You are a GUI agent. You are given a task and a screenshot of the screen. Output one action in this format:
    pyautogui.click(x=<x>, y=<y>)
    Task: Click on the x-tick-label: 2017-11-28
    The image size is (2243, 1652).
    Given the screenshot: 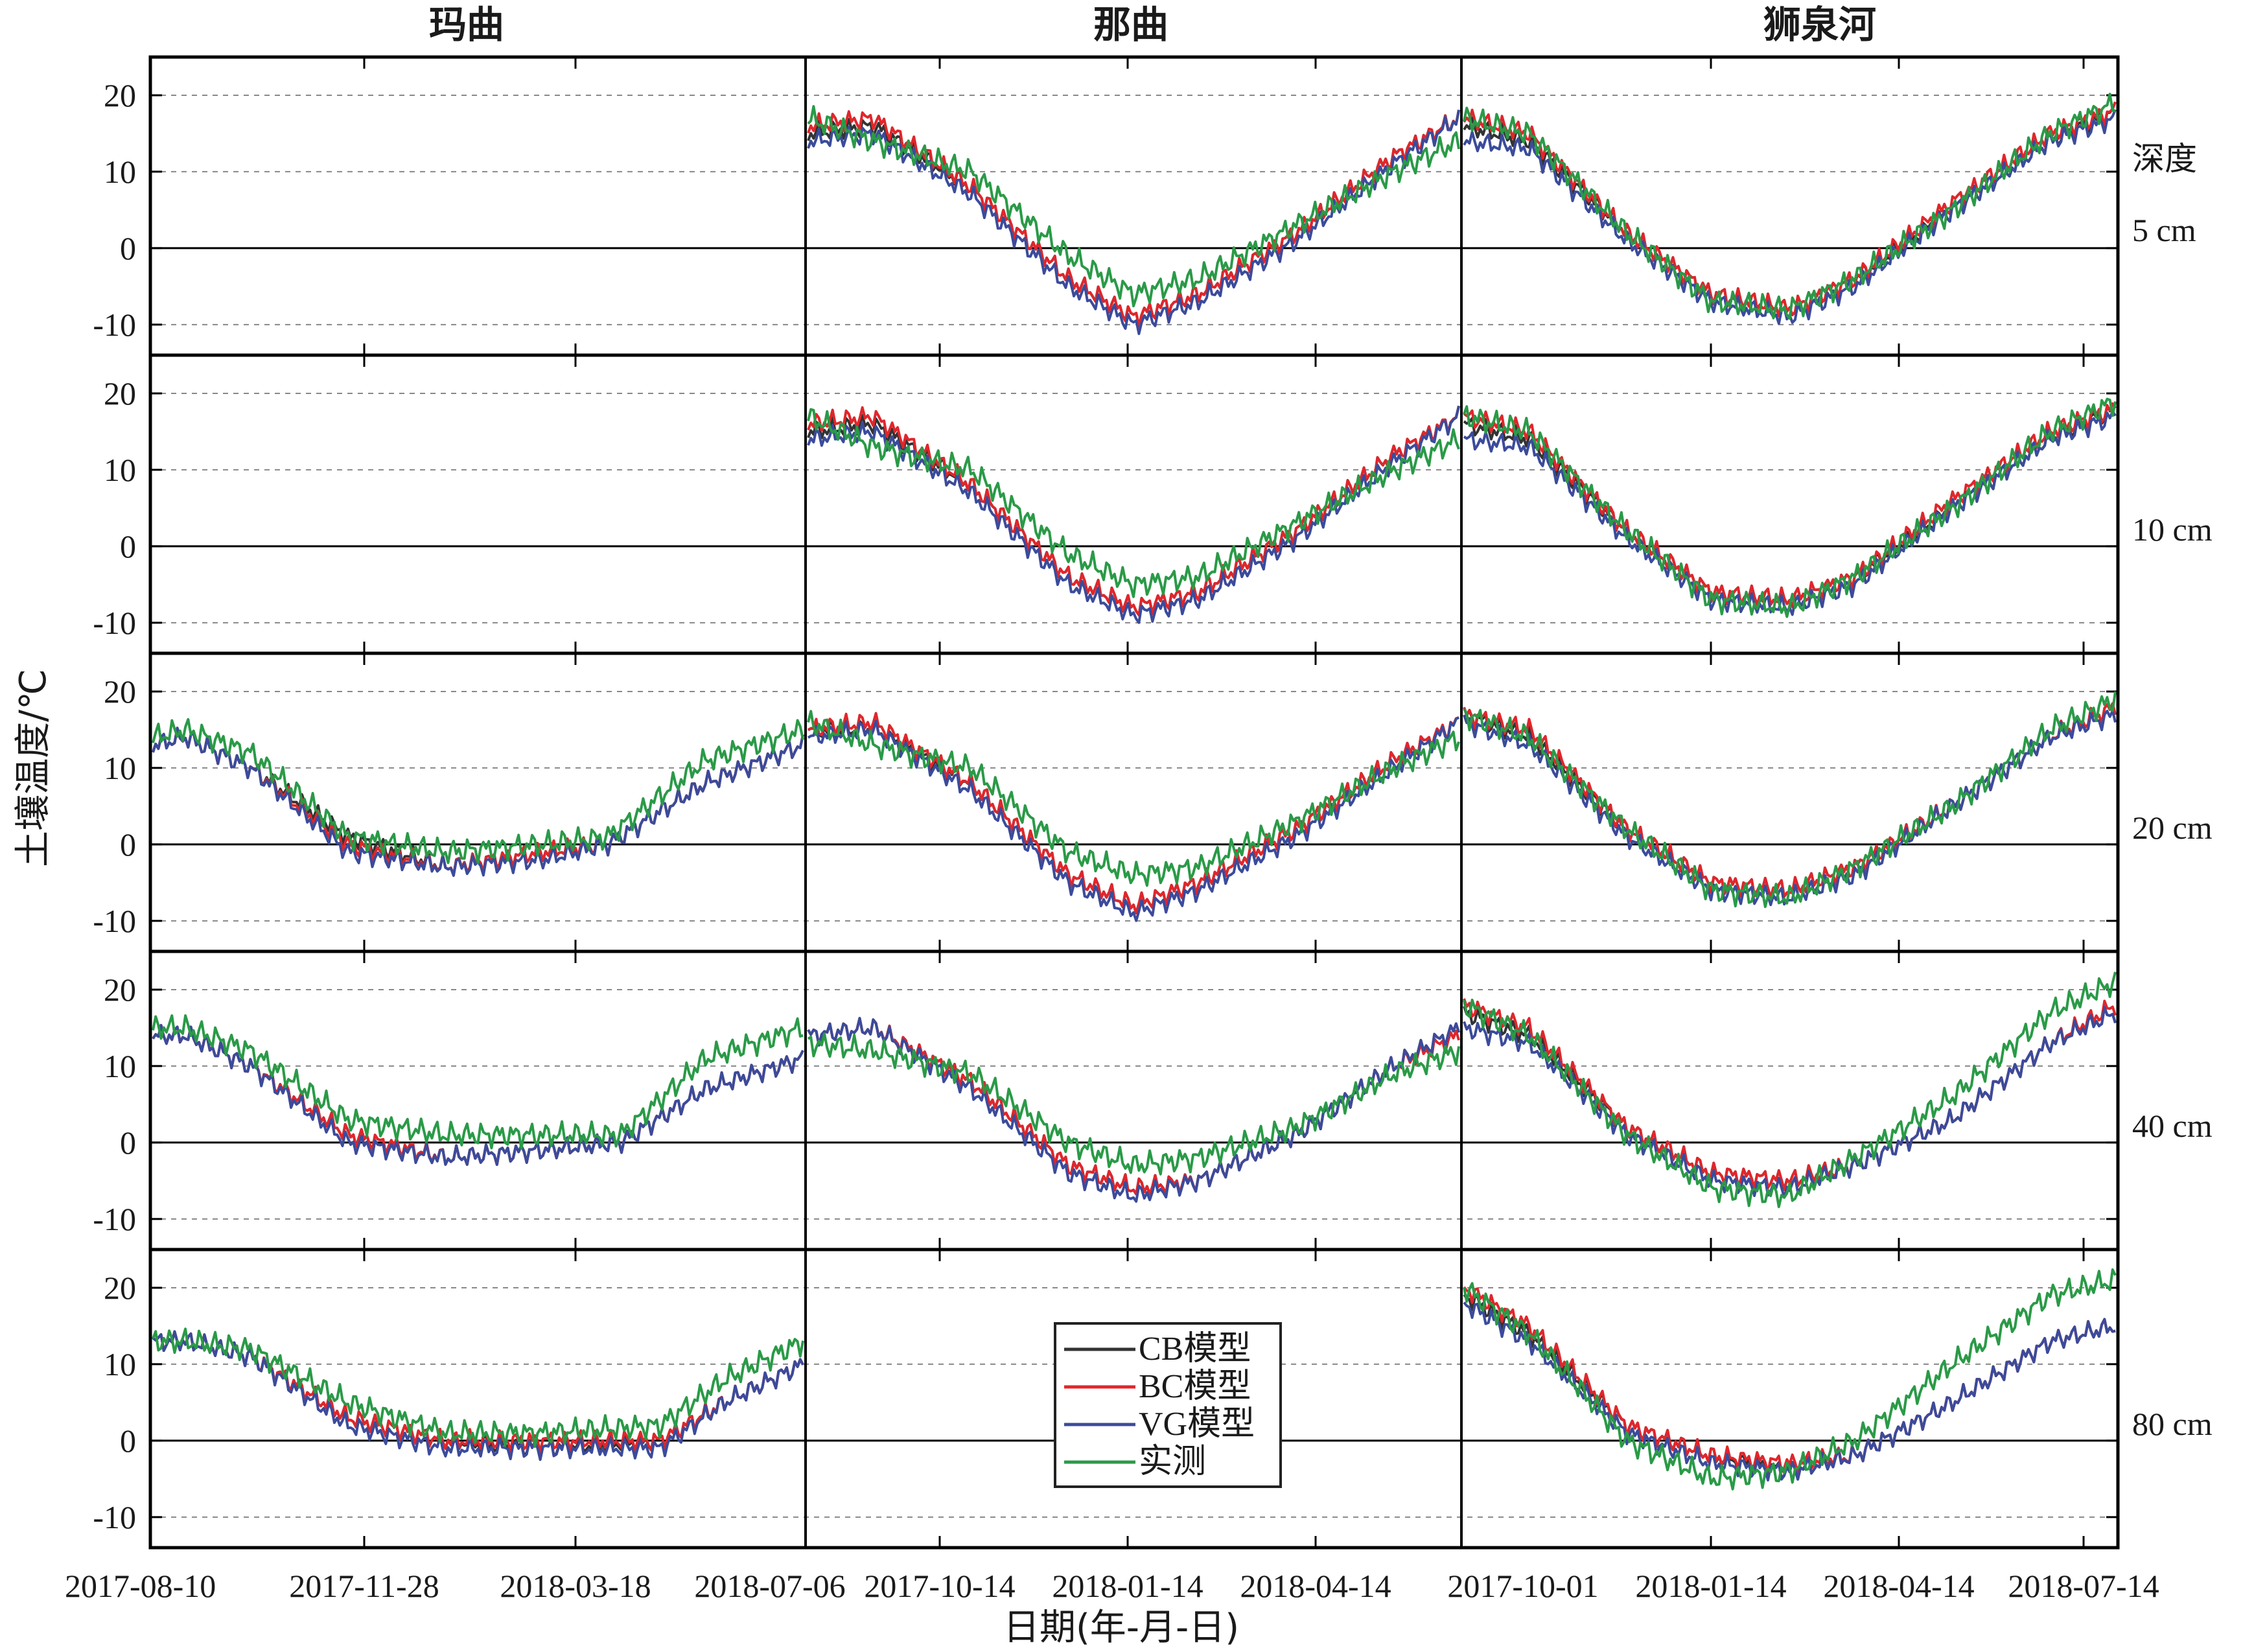 What is the action you would take?
    pyautogui.click(x=364, y=1586)
    